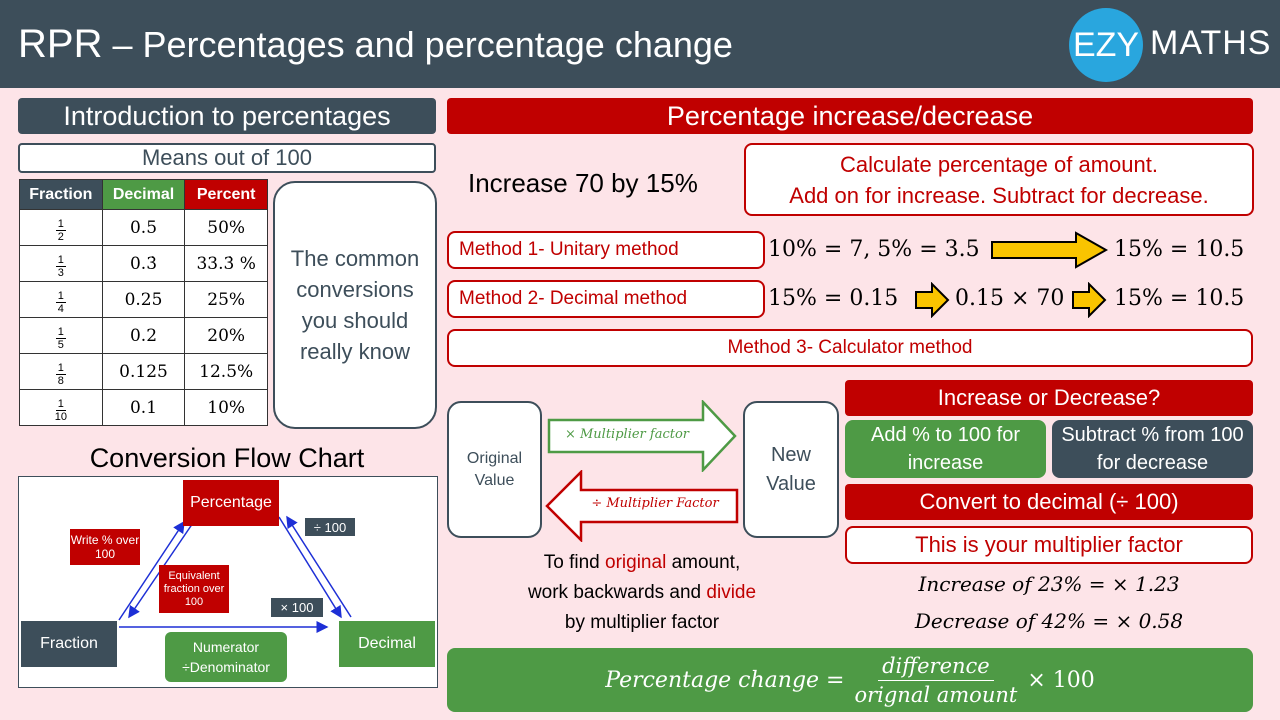  I want to click on percent-cell: 50%, so click(226, 227).